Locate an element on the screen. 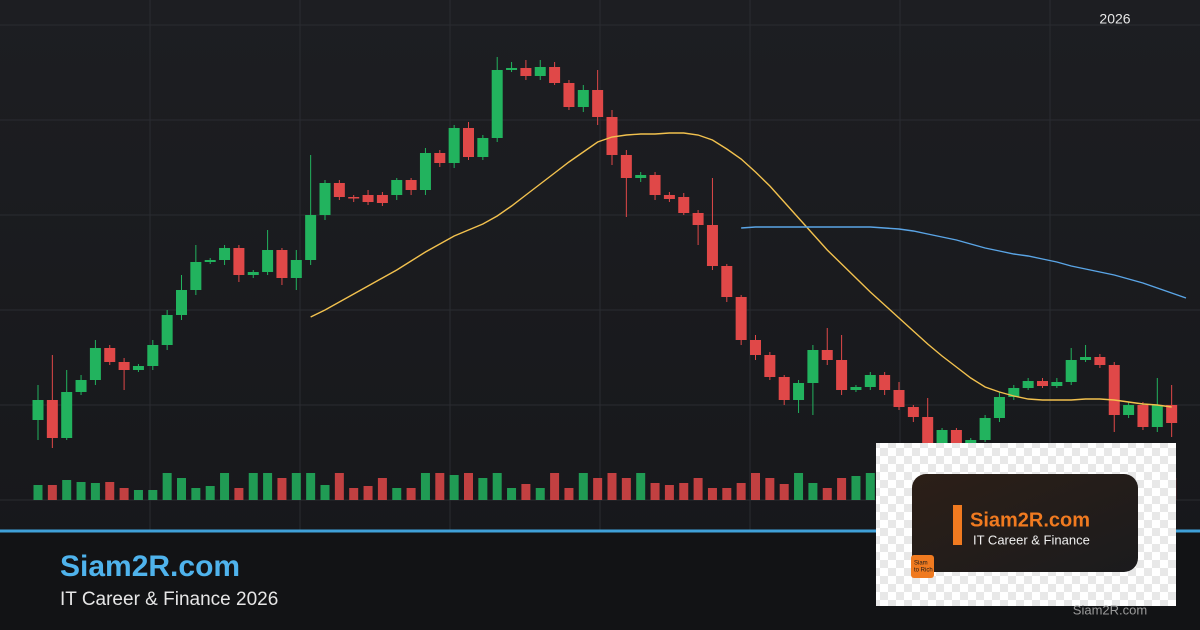  card-subtitle: IT Career & Finance is located at coordinates (1031, 539).